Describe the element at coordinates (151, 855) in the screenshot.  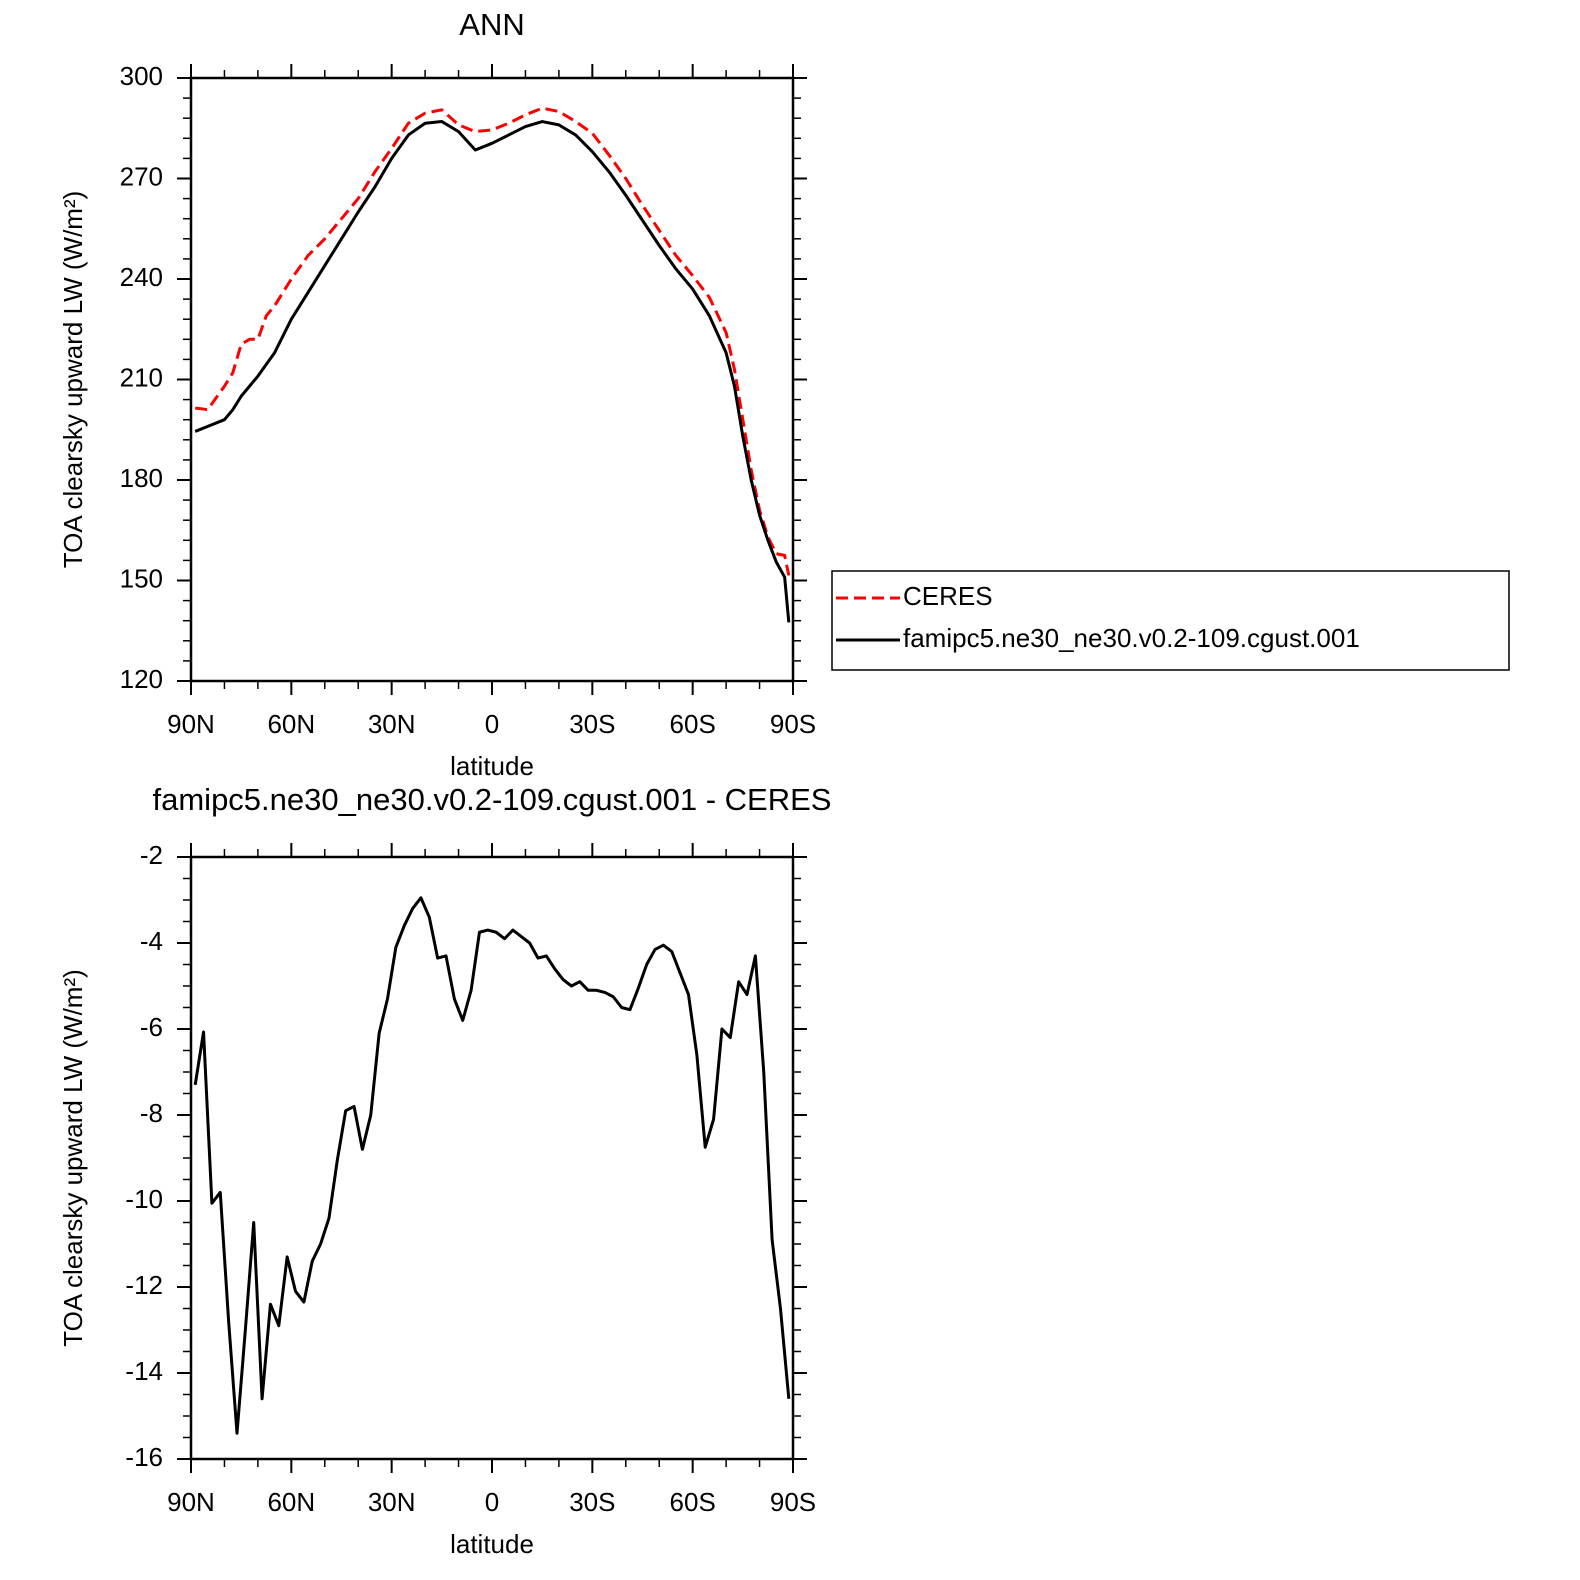
I see `y-tick-label: -2` at that location.